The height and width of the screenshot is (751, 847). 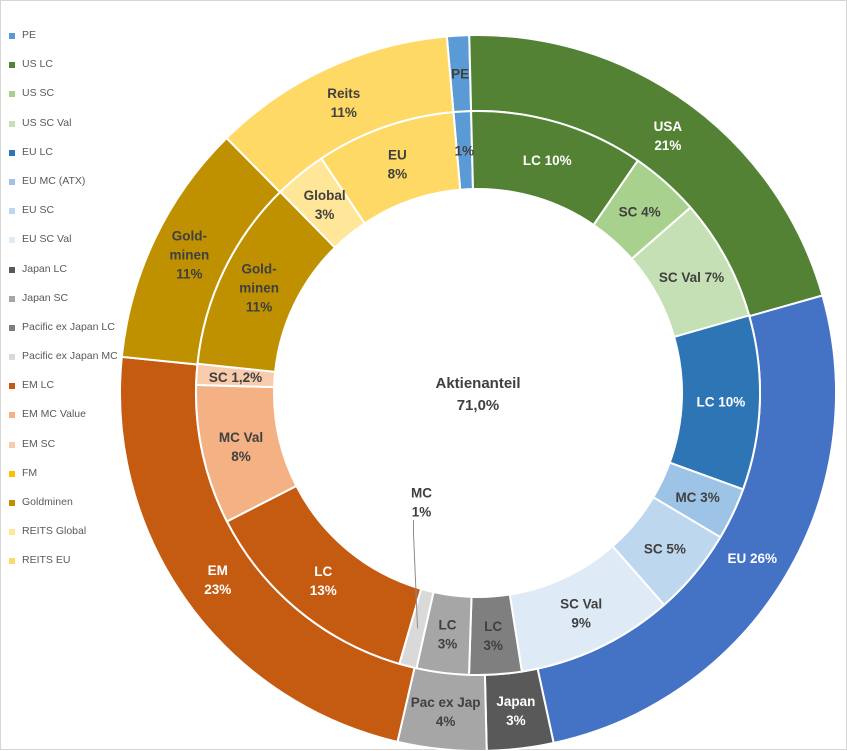 What do you see at coordinates (38, 93) in the screenshot?
I see `legend-label: US SC` at bounding box center [38, 93].